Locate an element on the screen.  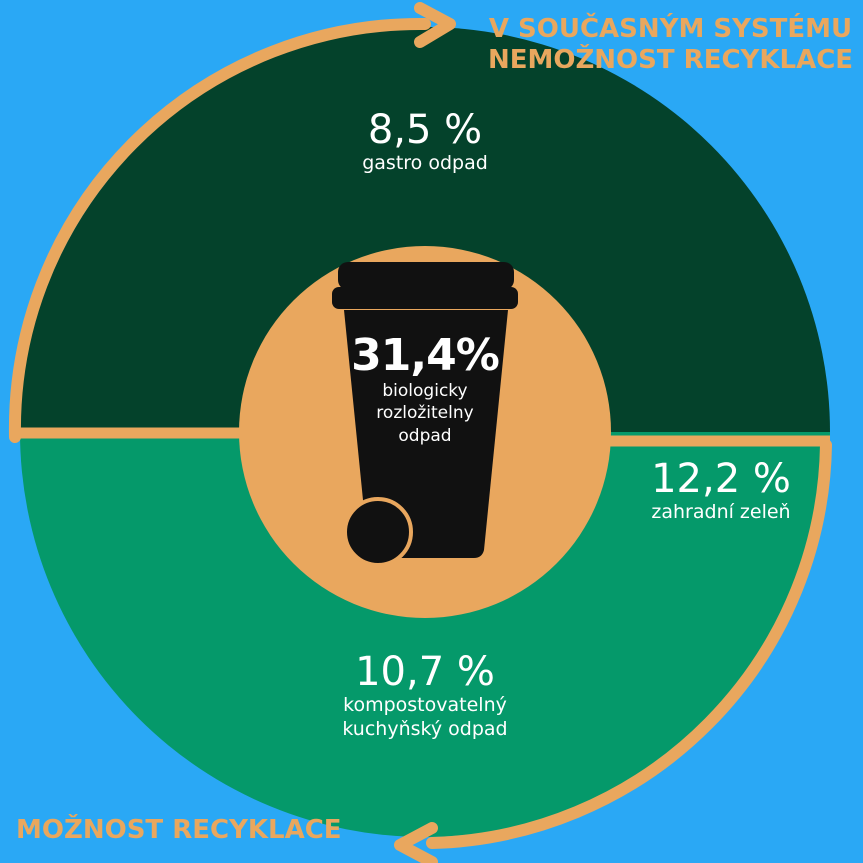
arrow-left-icon is located at coordinates (416, 842).